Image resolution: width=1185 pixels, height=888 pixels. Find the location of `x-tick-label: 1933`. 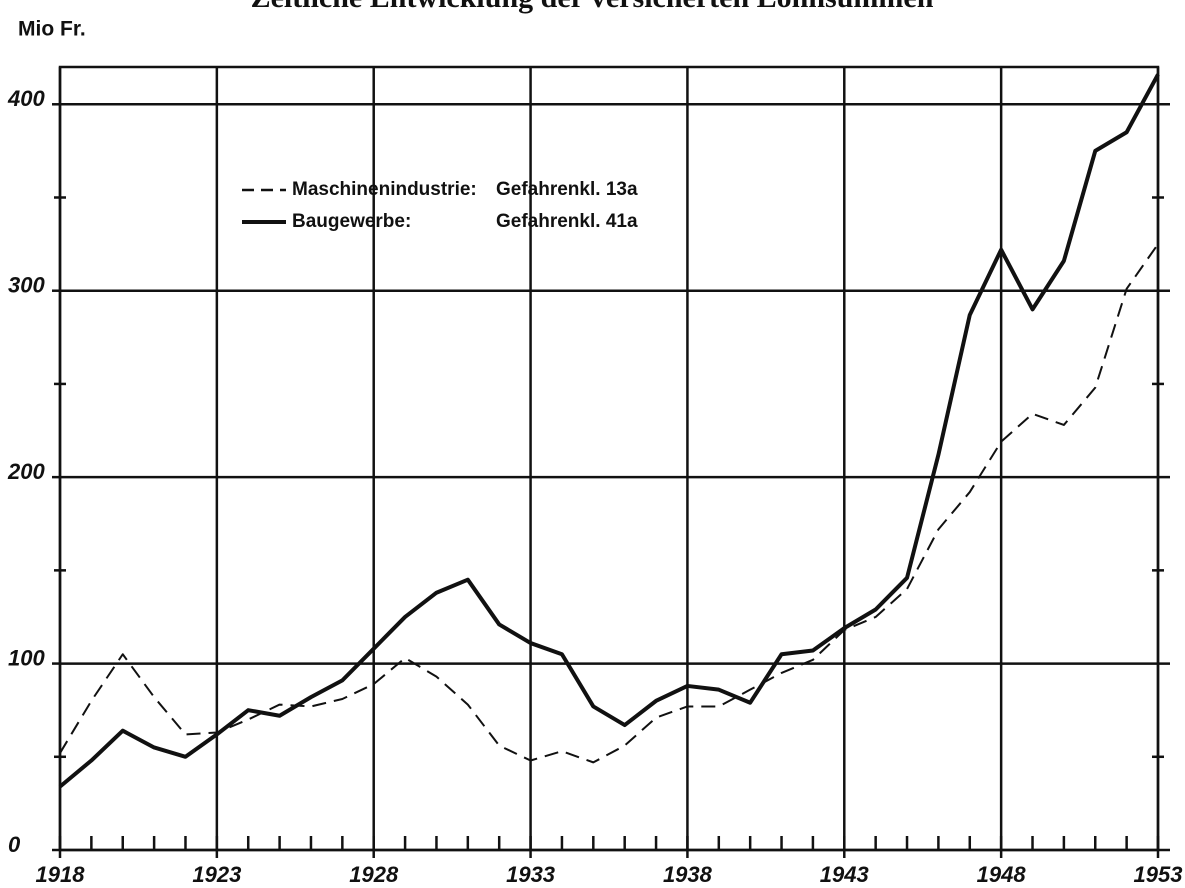

x-tick-label: 1933 is located at coordinates (530, 874).